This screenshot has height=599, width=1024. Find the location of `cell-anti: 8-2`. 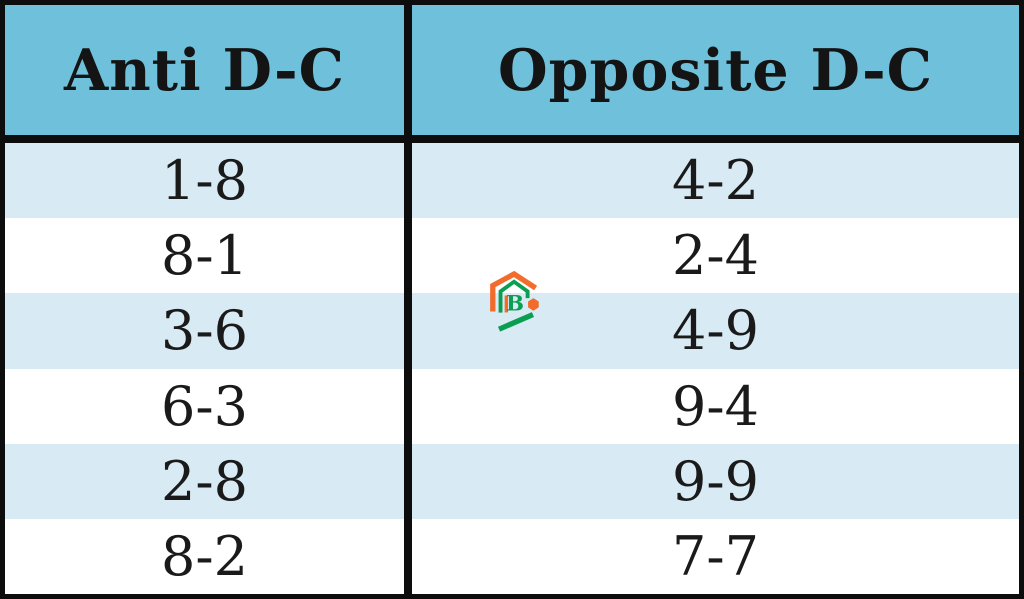

cell-anti: 8-2 is located at coordinates (208, 556).